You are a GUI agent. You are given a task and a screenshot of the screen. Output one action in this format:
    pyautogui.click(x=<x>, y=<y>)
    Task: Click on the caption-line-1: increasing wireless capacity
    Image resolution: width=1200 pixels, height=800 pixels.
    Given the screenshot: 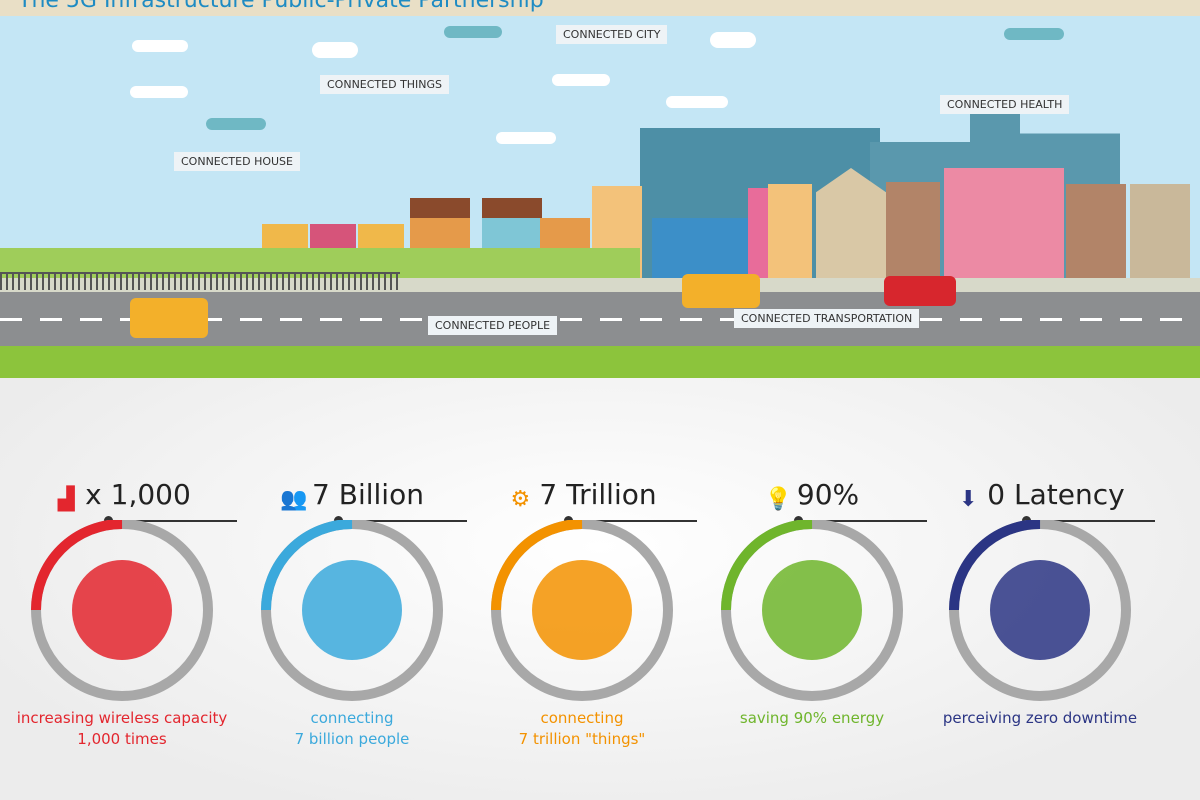 What is the action you would take?
    pyautogui.click(x=122, y=718)
    